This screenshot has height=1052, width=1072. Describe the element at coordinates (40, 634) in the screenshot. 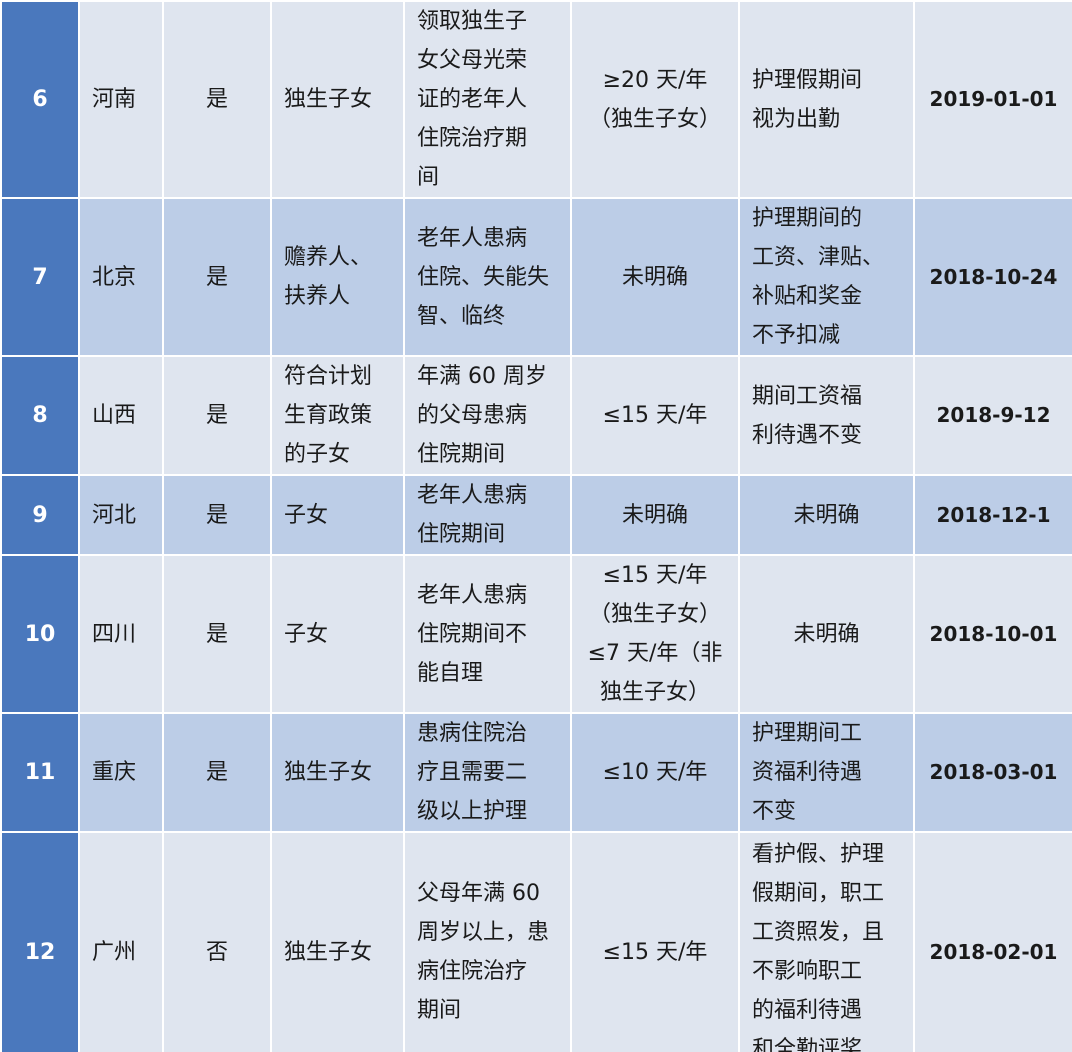

I see `table-cell: 10` at that location.